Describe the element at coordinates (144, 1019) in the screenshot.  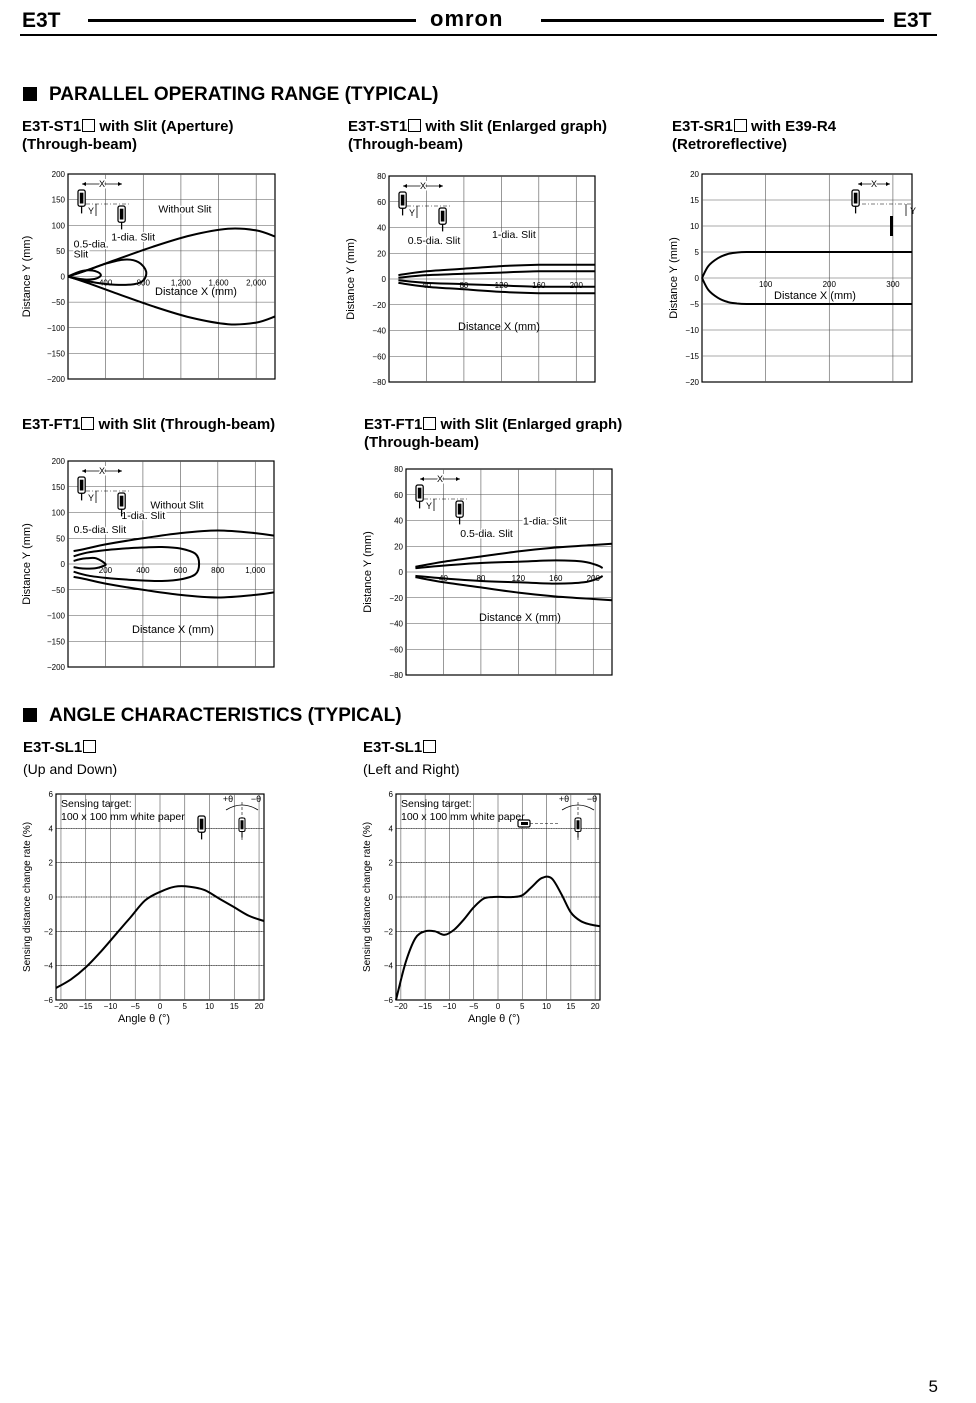
I see `x-axis-title: Angle θ (°)` at that location.